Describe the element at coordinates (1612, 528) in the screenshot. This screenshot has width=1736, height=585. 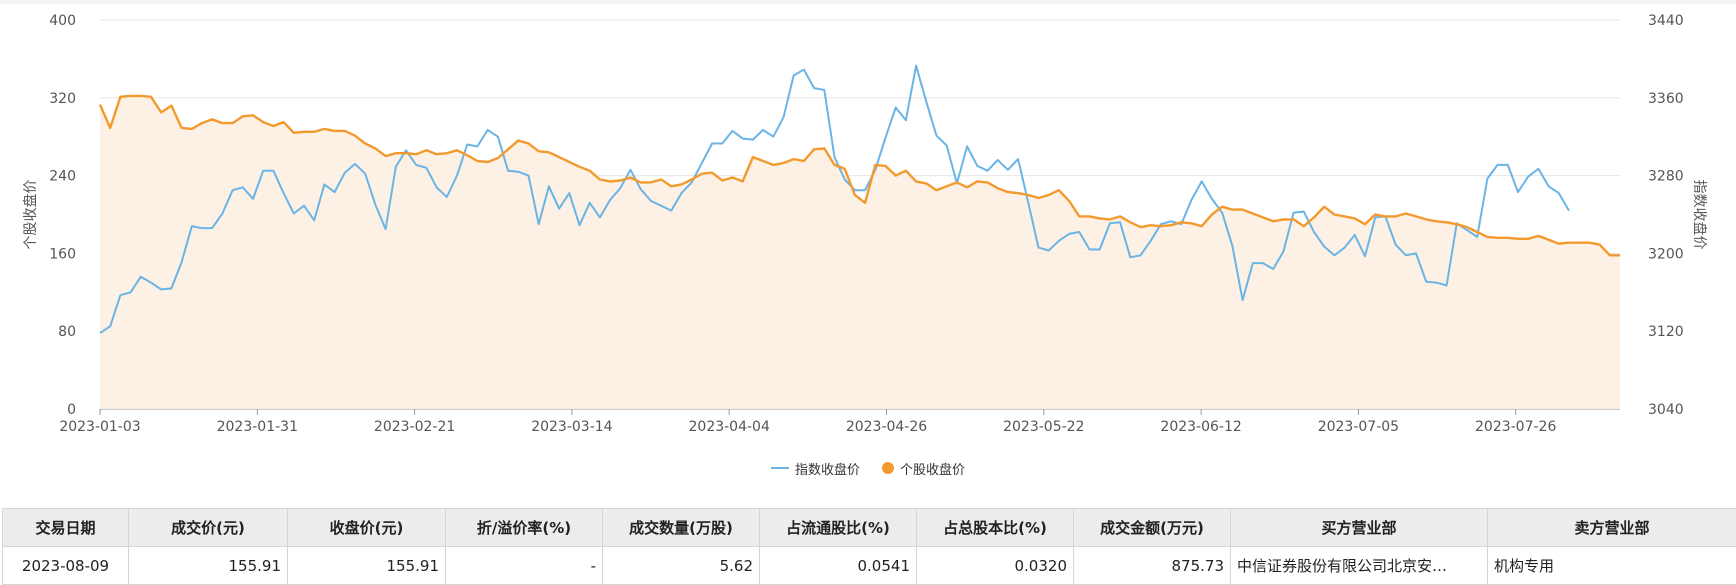
I see `col-header-seller: 卖方营业部` at that location.